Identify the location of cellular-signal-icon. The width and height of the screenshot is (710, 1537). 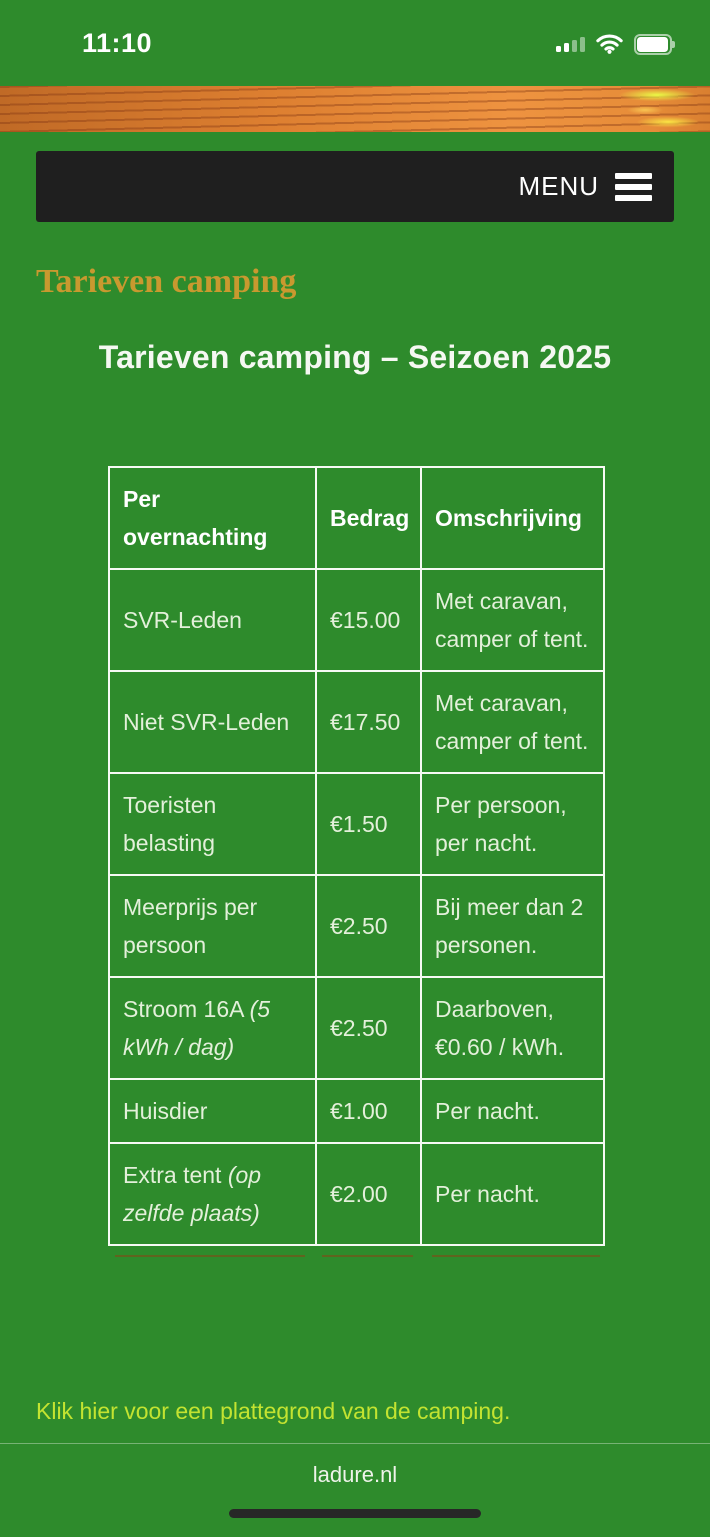
(570, 44).